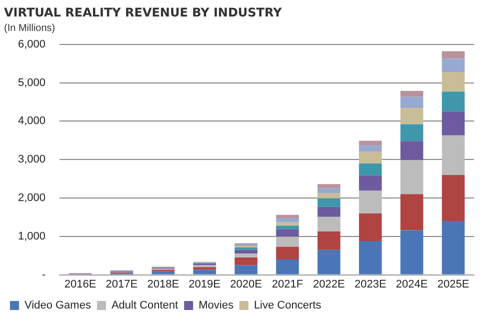  Describe the element at coordinates (412, 284) in the screenshot. I see `x-tick-label: 2024E` at that location.